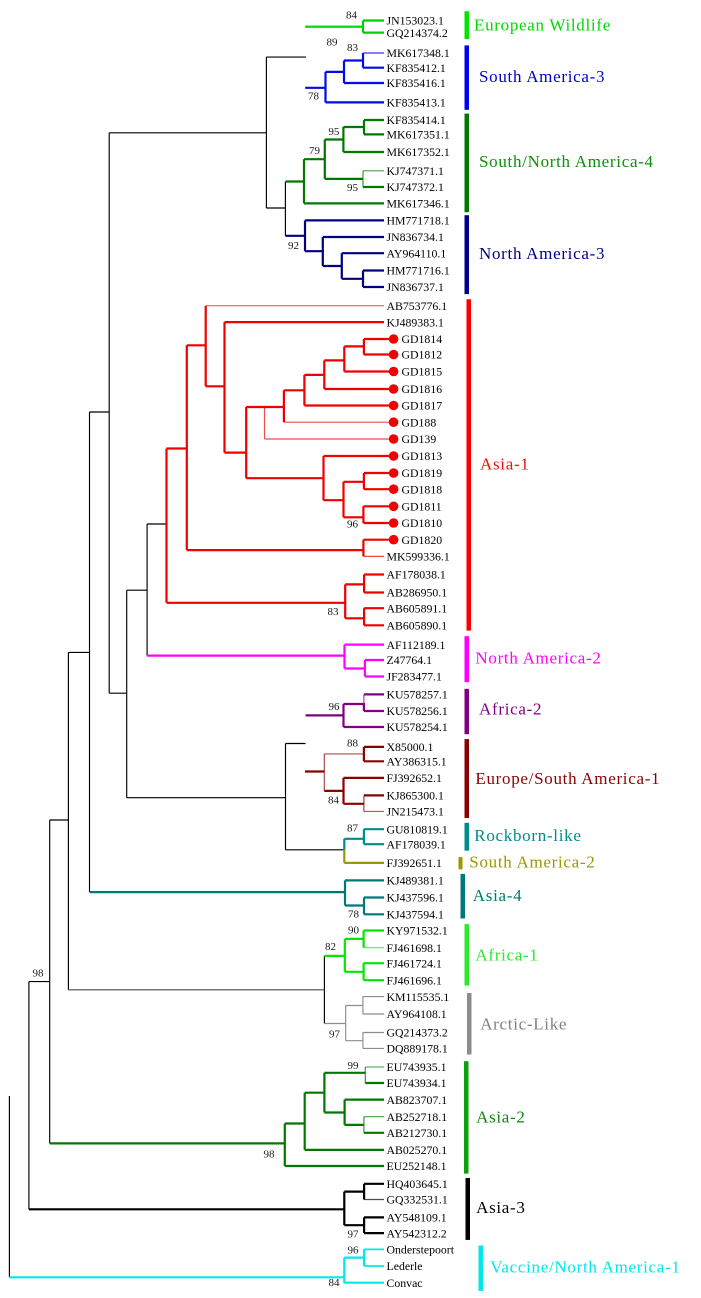 The image size is (701, 1298). Describe the element at coordinates (542, 76) in the screenshot. I see `svg-text: South America-3` at that location.